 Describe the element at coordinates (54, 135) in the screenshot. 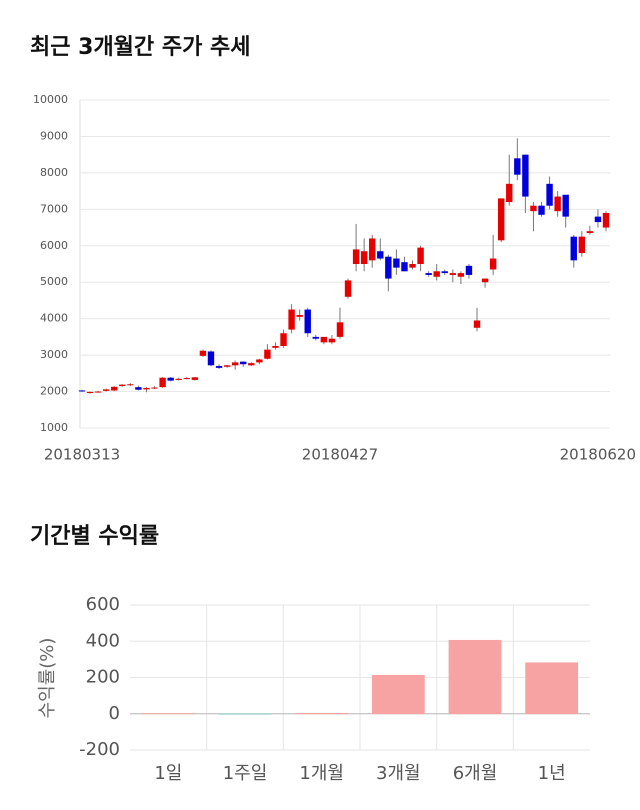

I see `y-tick-label: 9000` at that location.